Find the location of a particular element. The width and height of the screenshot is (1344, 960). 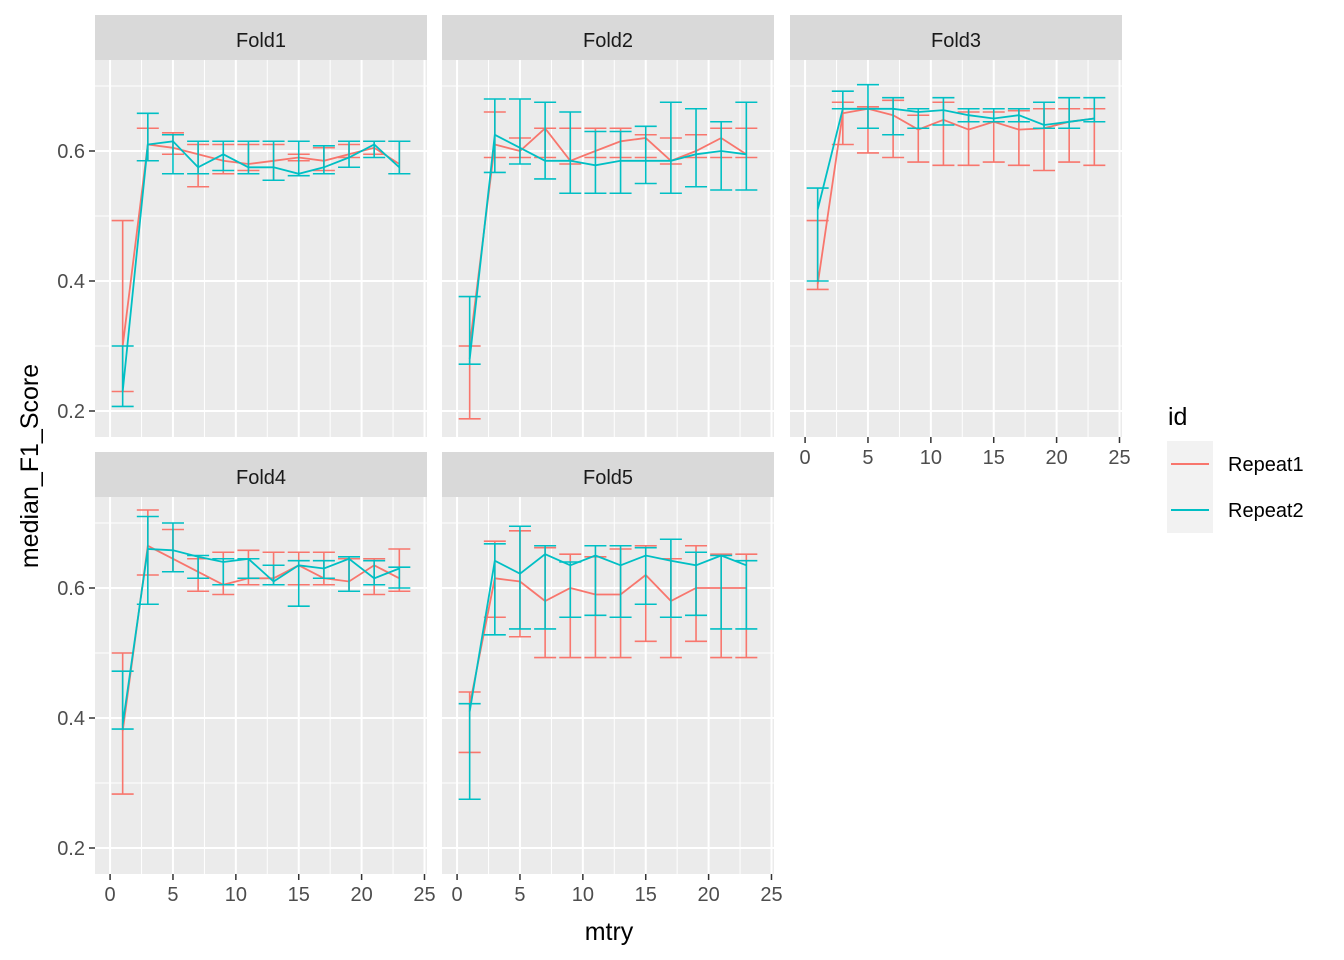

strip-label: Fold1 is located at coordinates (261, 41).